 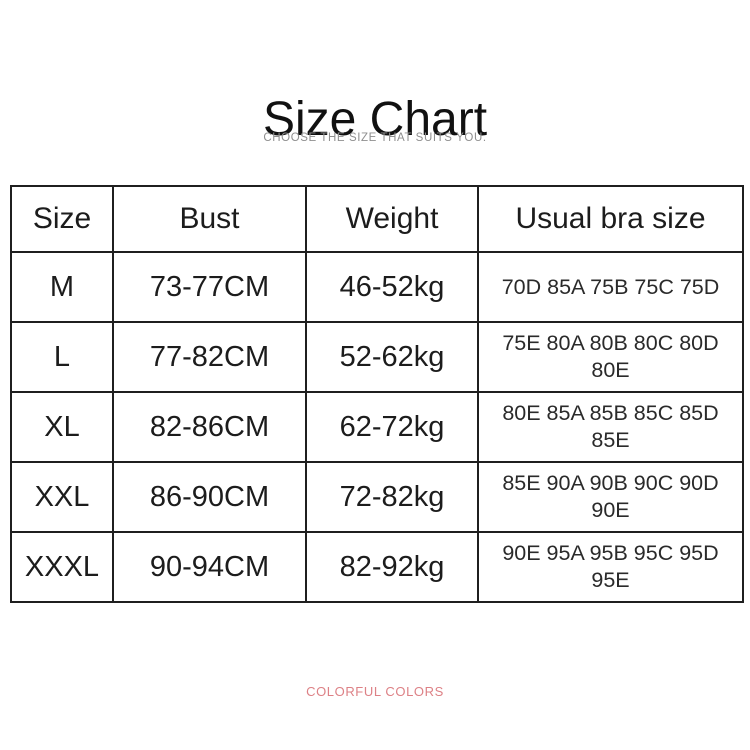 I want to click on bust-cell: 90-94CM, so click(x=209, y=567).